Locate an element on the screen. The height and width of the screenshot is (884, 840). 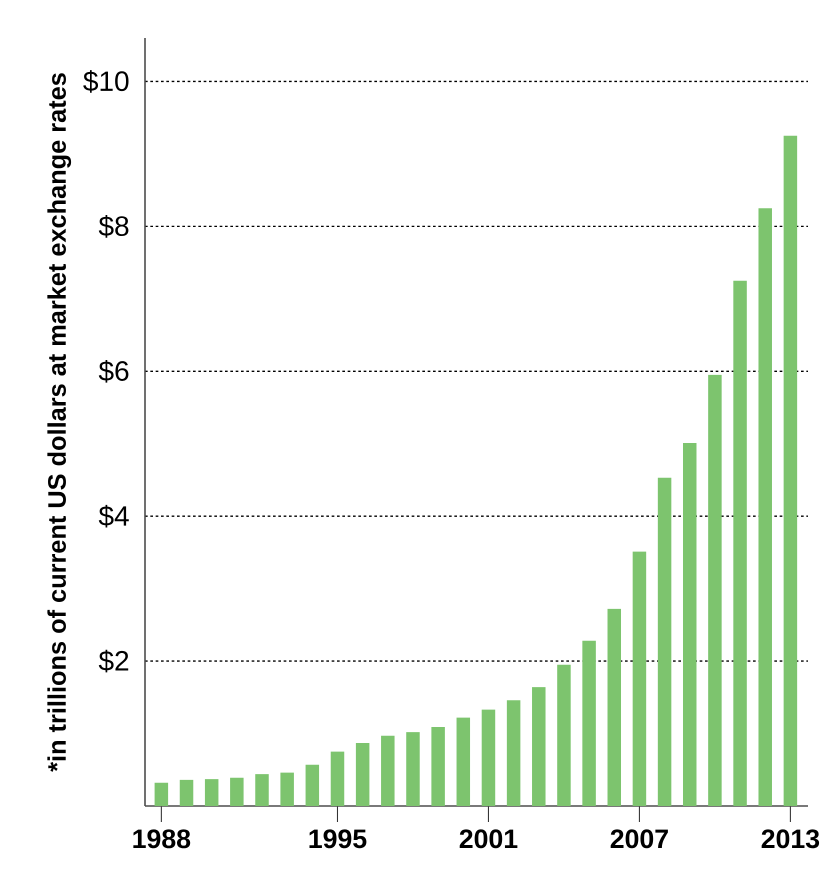
y-tick-label: $8 is located at coordinates (113, 226).